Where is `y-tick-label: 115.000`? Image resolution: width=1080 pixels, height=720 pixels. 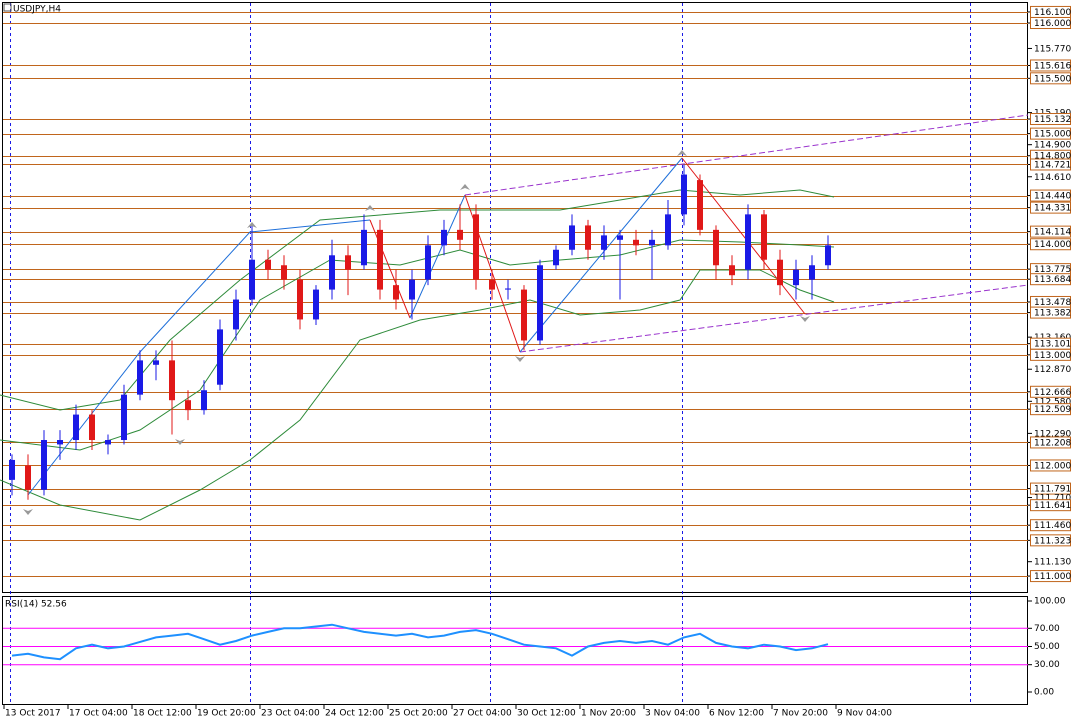 y-tick-label: 115.000 is located at coordinates (1052, 135).